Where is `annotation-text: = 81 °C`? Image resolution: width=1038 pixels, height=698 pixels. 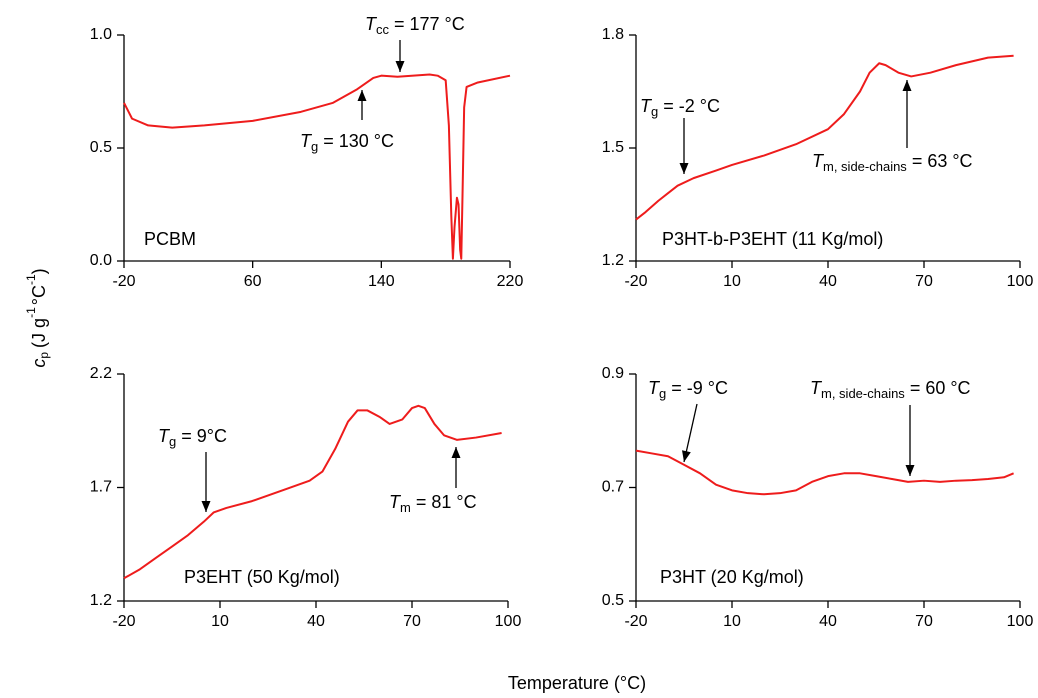 annotation-text: = 81 °C is located at coordinates (446, 502).